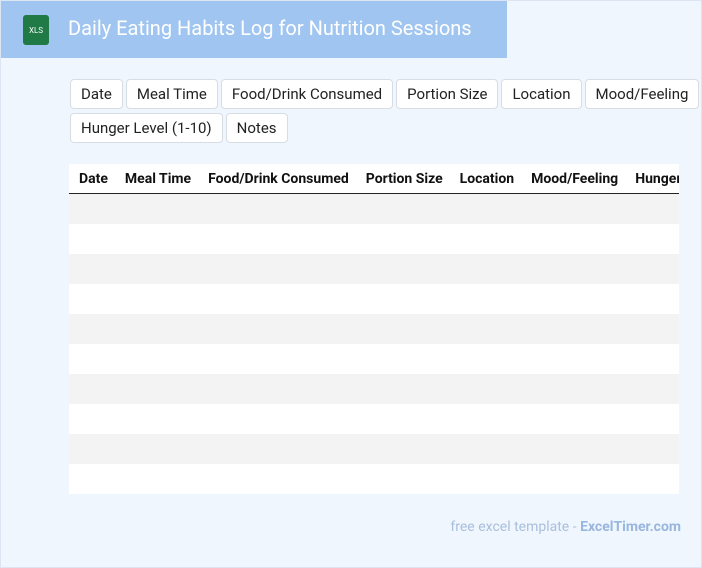  What do you see at coordinates (630, 527) in the screenshot?
I see `footer-link: ExcelTimer.com` at bounding box center [630, 527].